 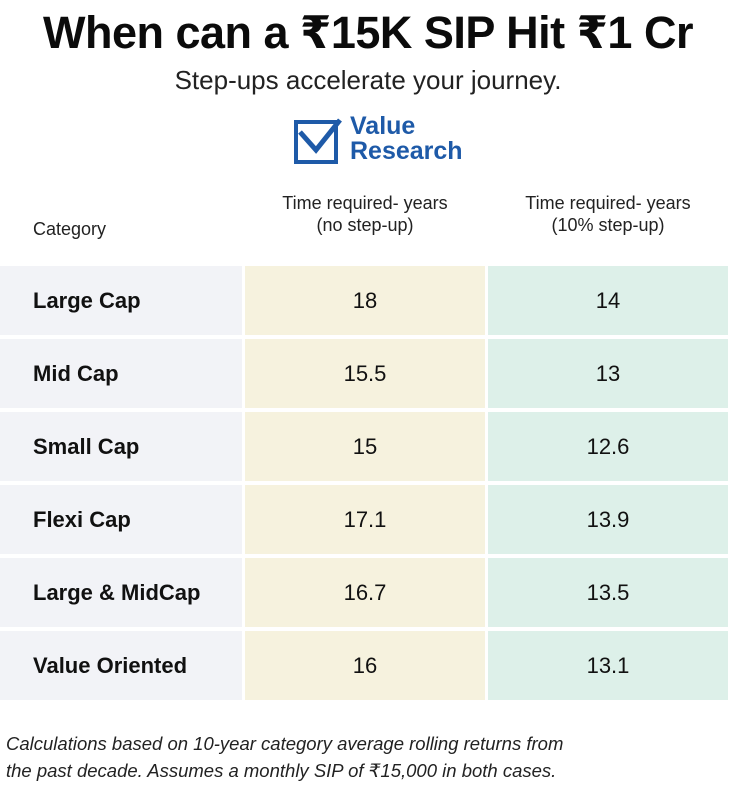 I want to click on header-stepup-line2: (10% step-up), so click(x=608, y=225).